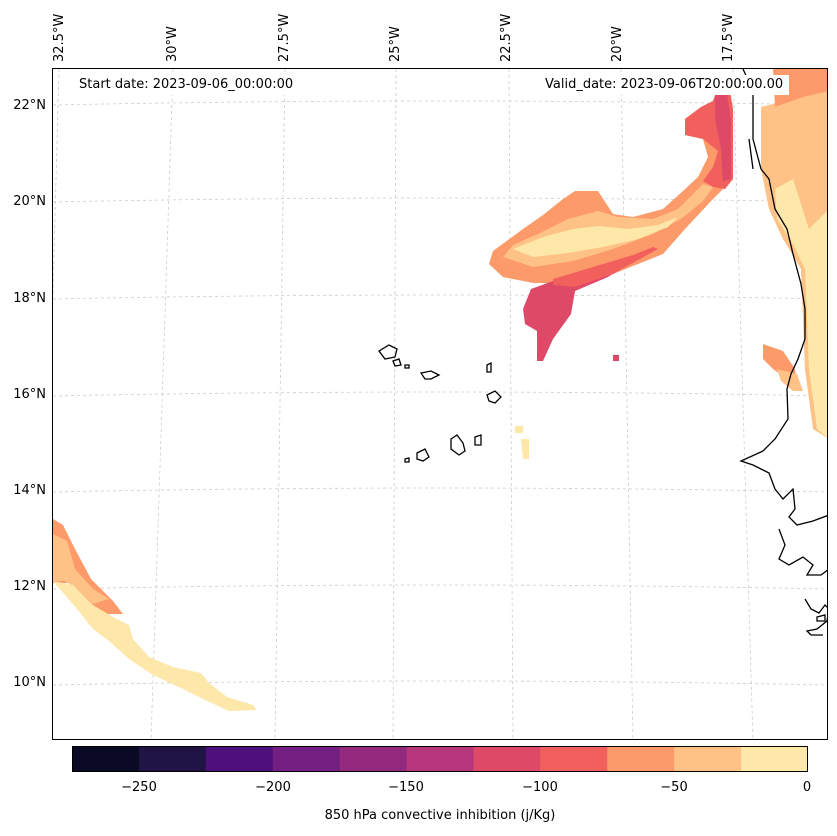  Describe the element at coordinates (751, 154) in the screenshot. I see `lake-mark` at that location.